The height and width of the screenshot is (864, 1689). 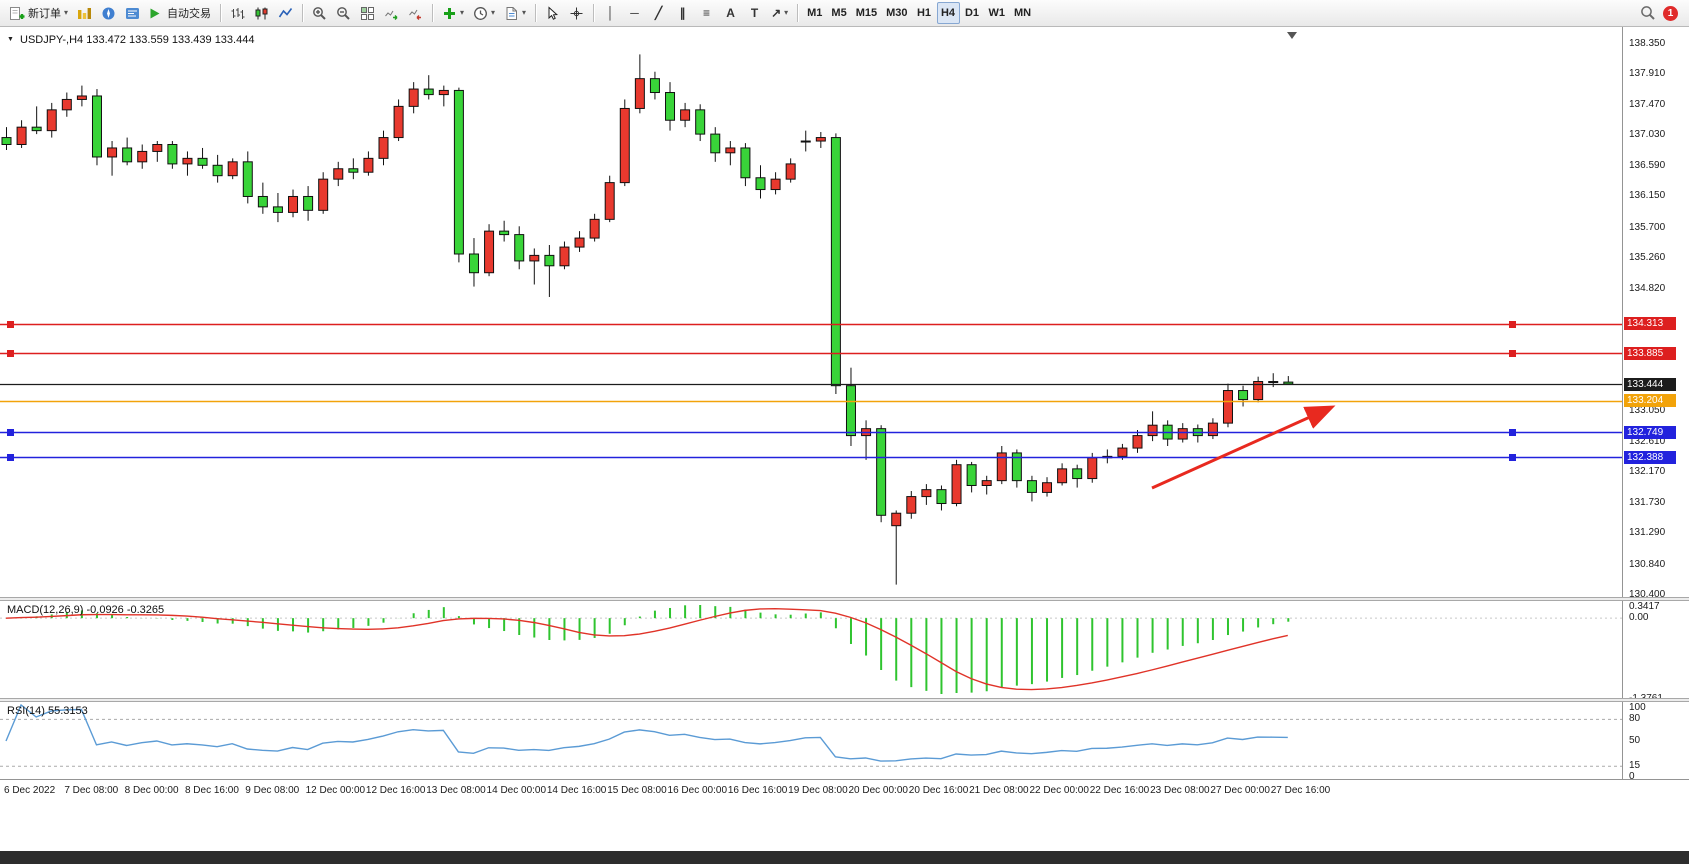 What do you see at coordinates (1647, 594) in the screenshot?
I see `price-axis-label: 130.400` at bounding box center [1647, 594].